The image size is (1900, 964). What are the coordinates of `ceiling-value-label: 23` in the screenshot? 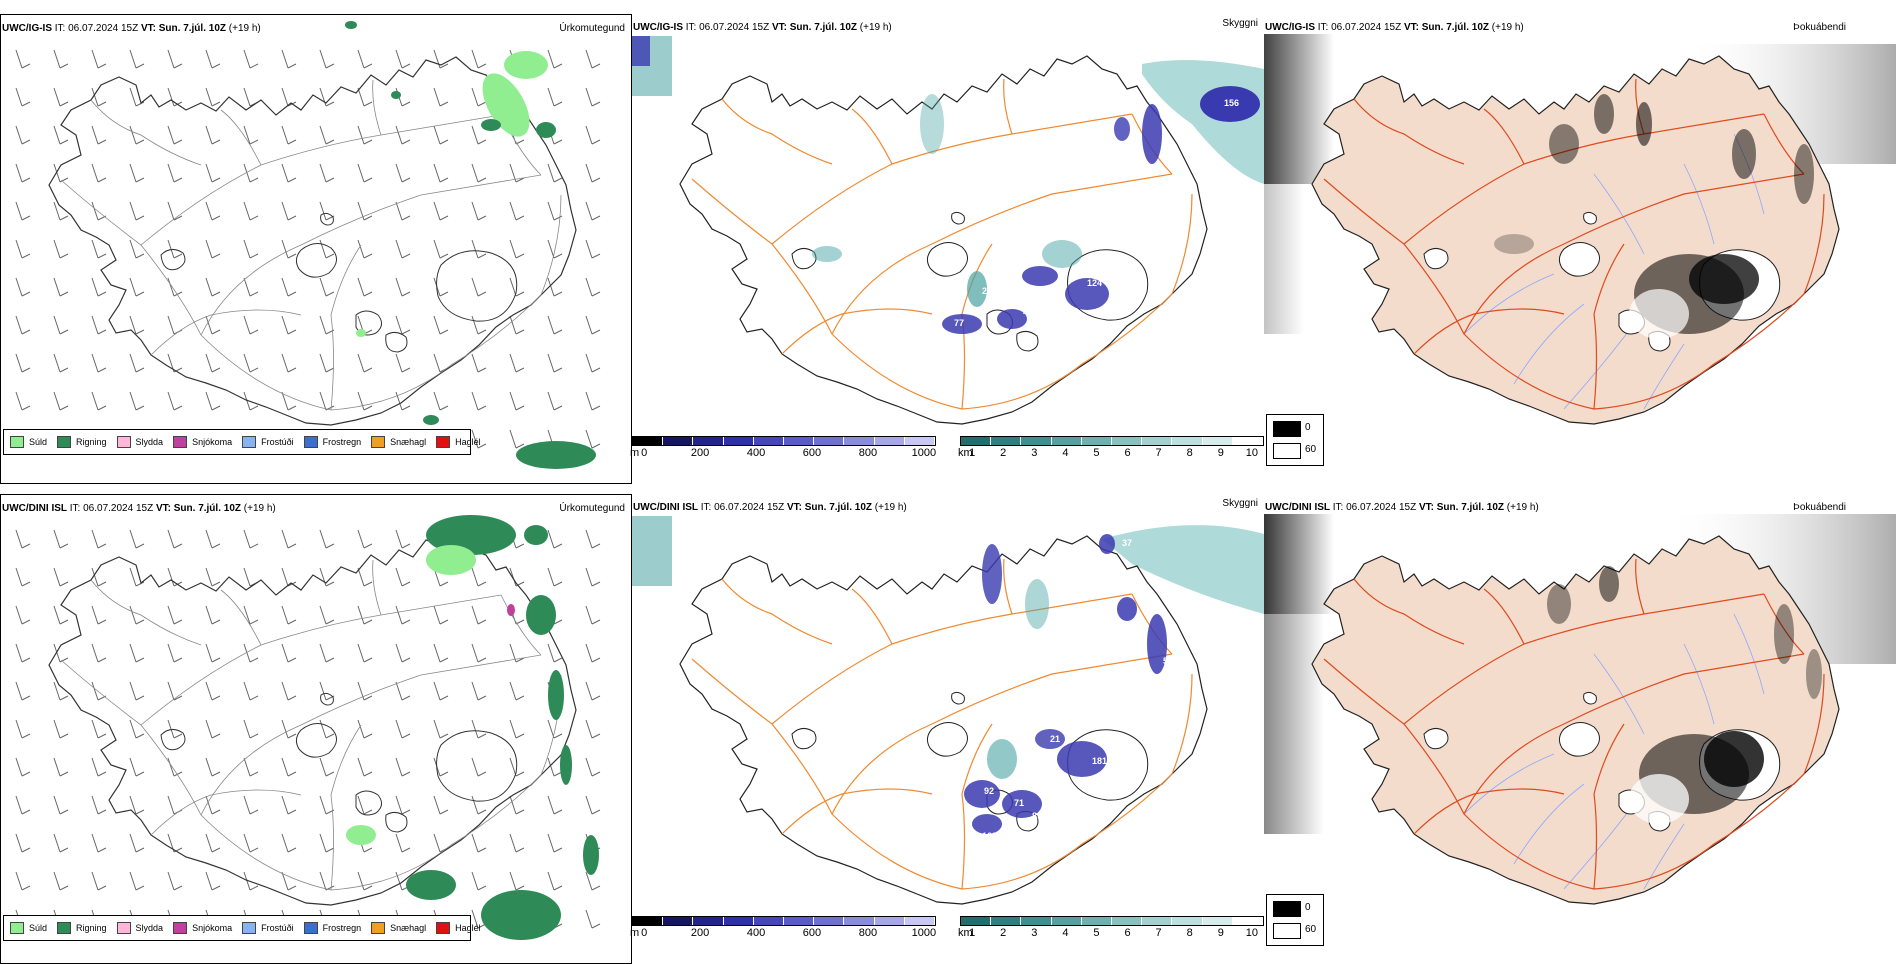 It's located at (1122, 283).